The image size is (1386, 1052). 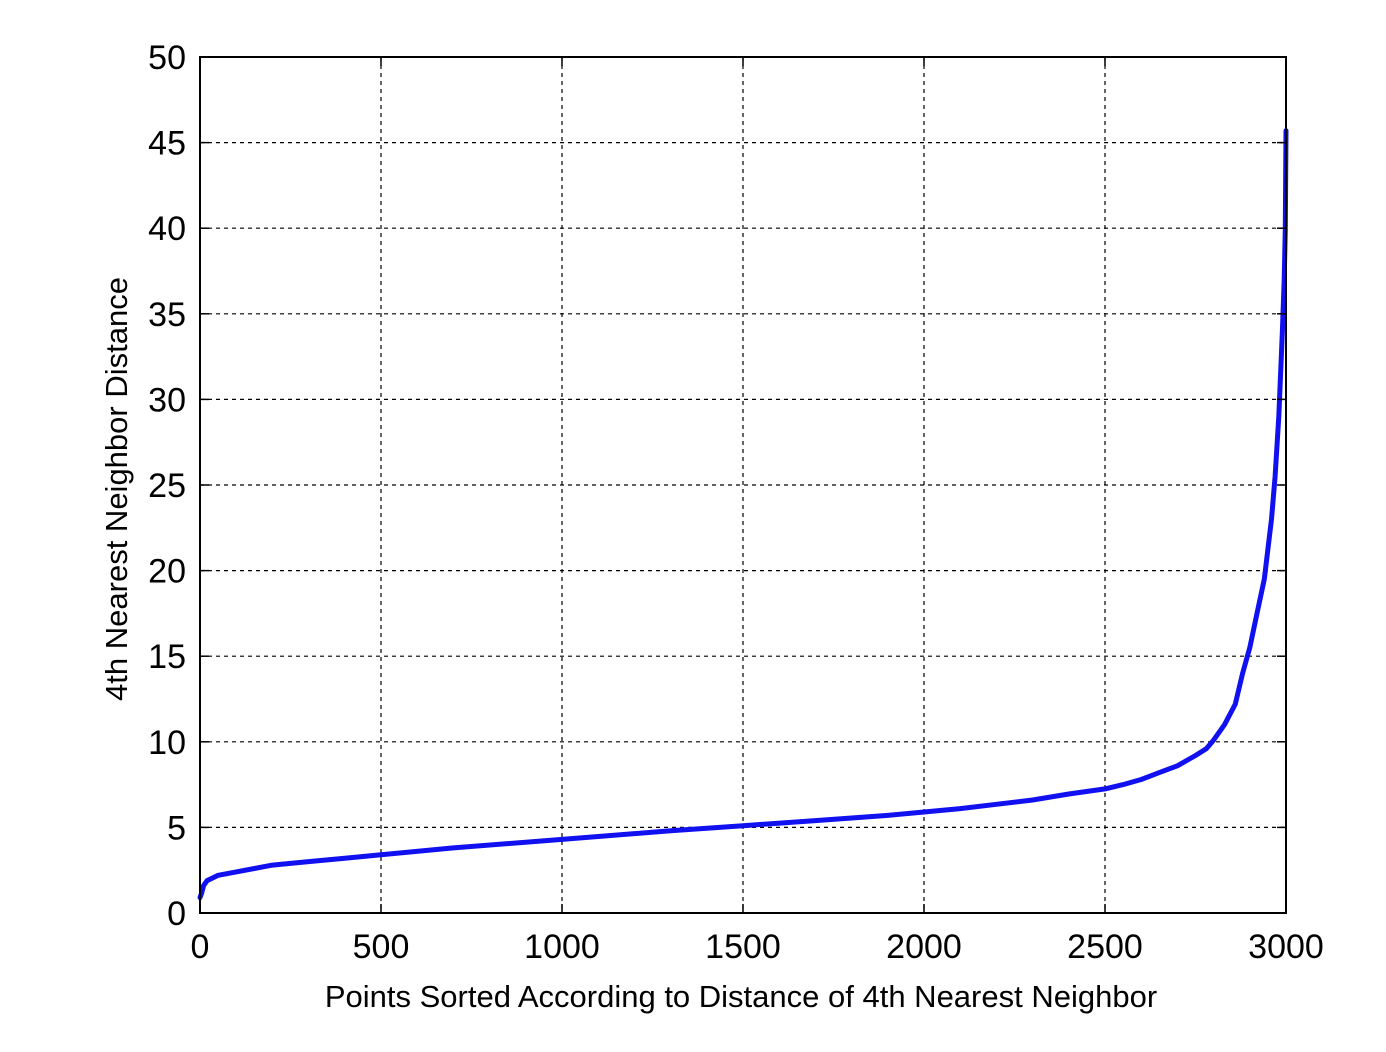 What do you see at coordinates (167, 58) in the screenshot?
I see `y-tick-label: 50` at bounding box center [167, 58].